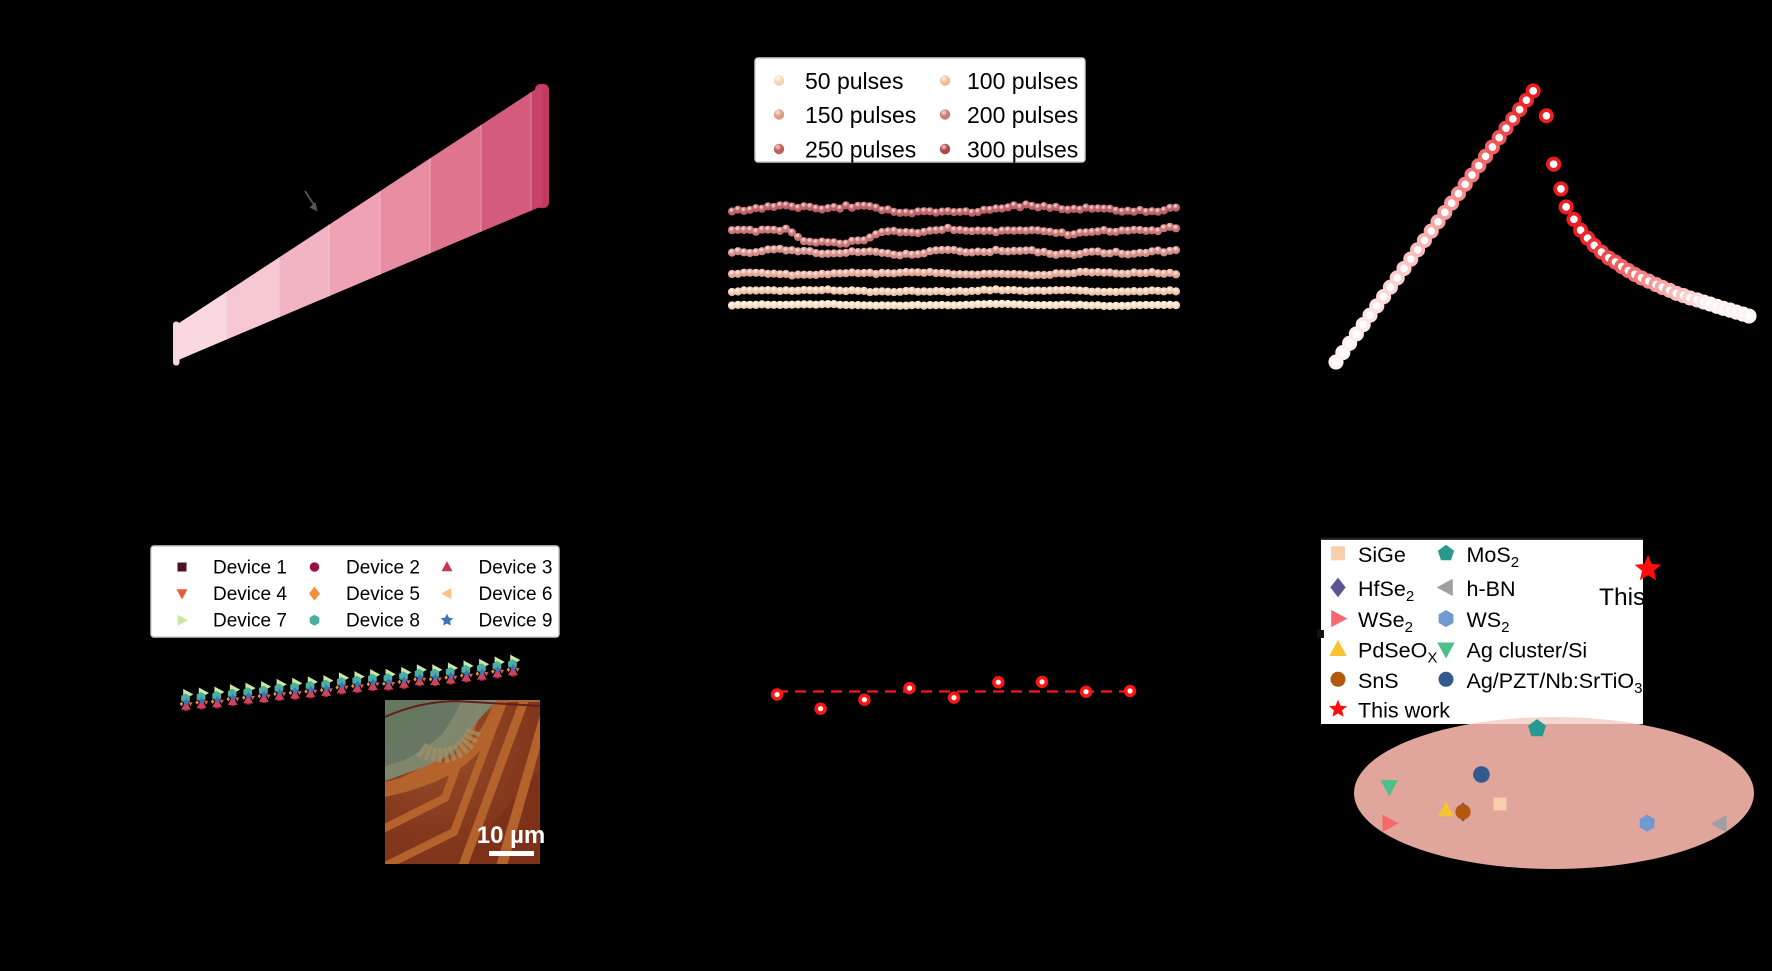 The image size is (1772, 971). What do you see at coordinates (1488, 622) in the screenshot?
I see `svg-text: WS2` at bounding box center [1488, 622].